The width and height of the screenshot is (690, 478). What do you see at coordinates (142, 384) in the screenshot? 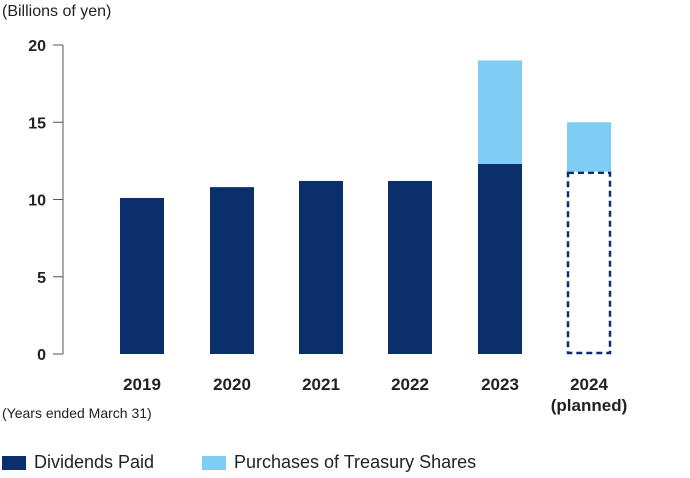
I see `x-tick-label: 2019` at bounding box center [142, 384].